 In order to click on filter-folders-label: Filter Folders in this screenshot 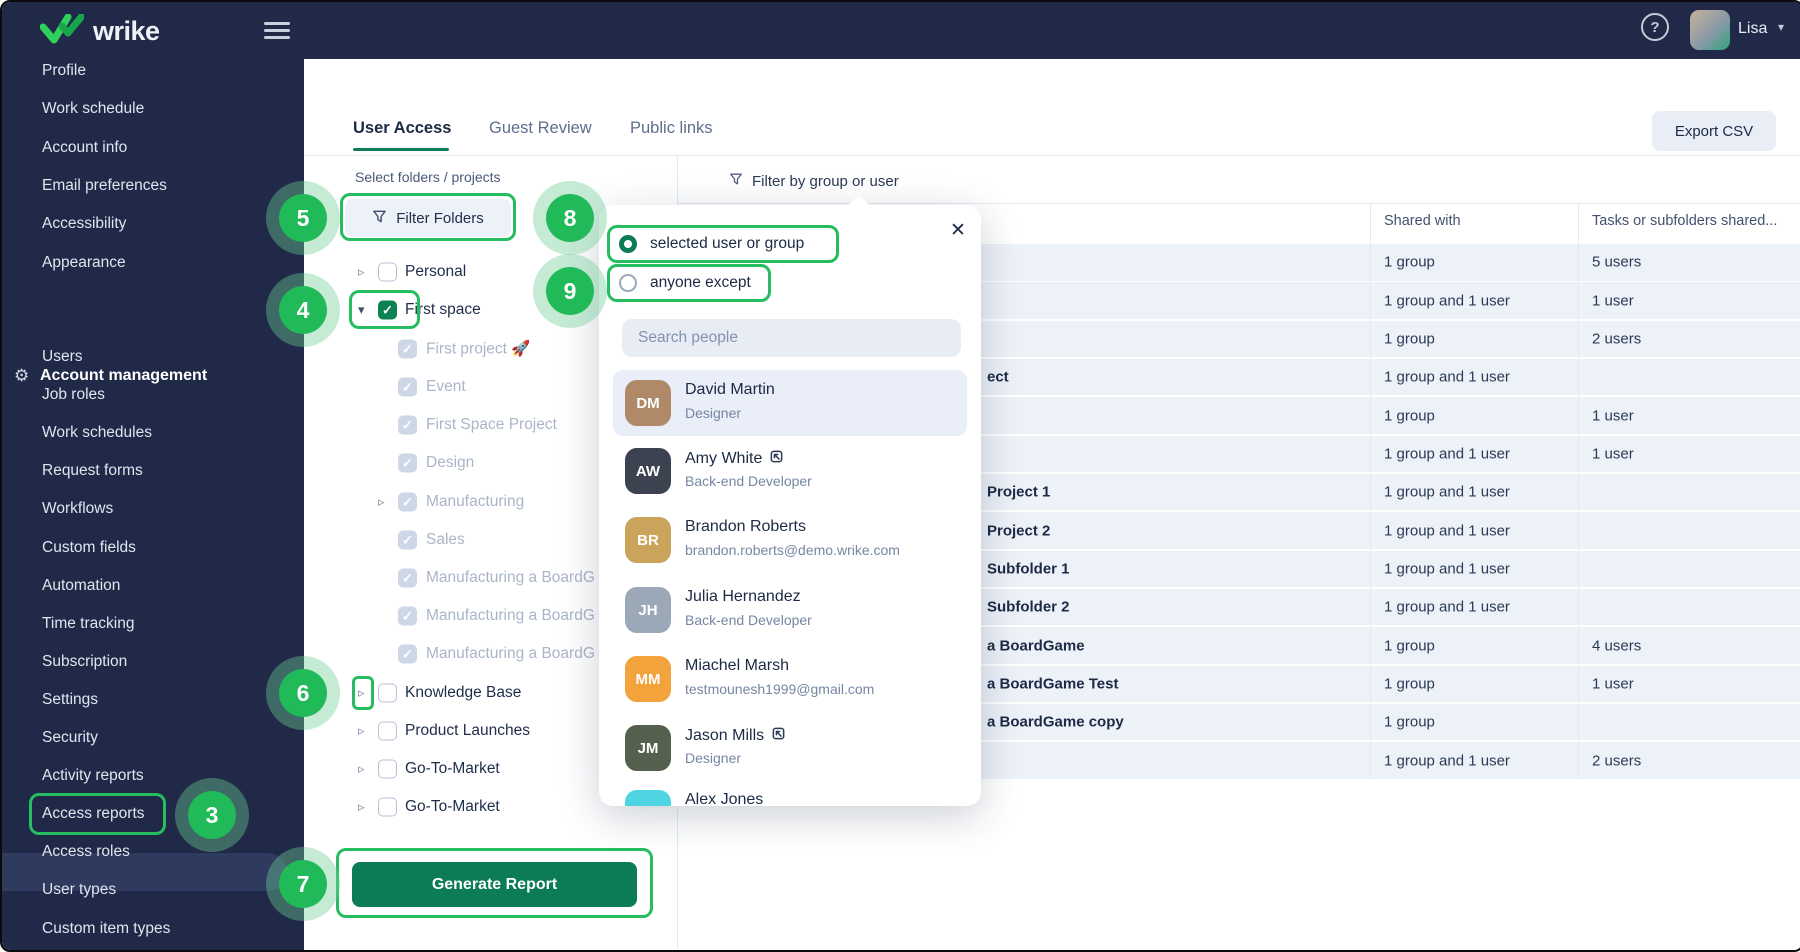, I will do `click(440, 218)`.